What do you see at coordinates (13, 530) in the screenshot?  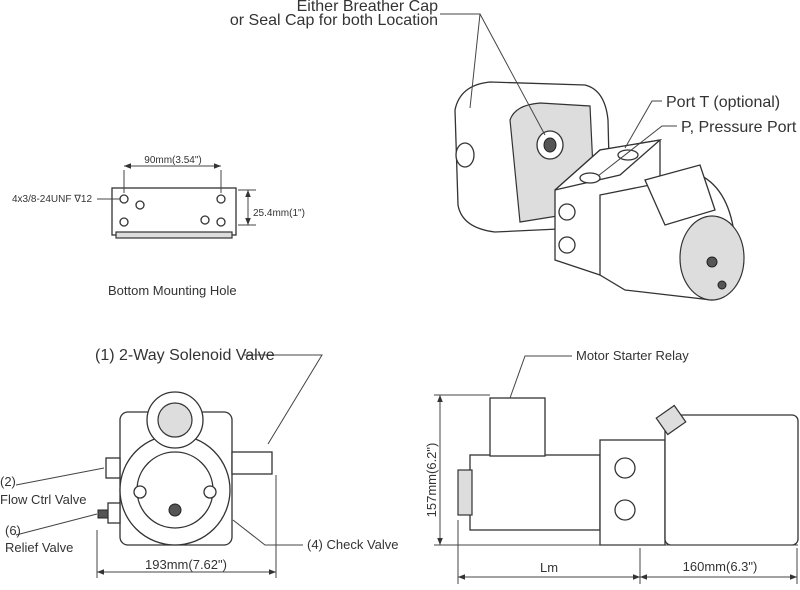 I see `callout: (6)` at bounding box center [13, 530].